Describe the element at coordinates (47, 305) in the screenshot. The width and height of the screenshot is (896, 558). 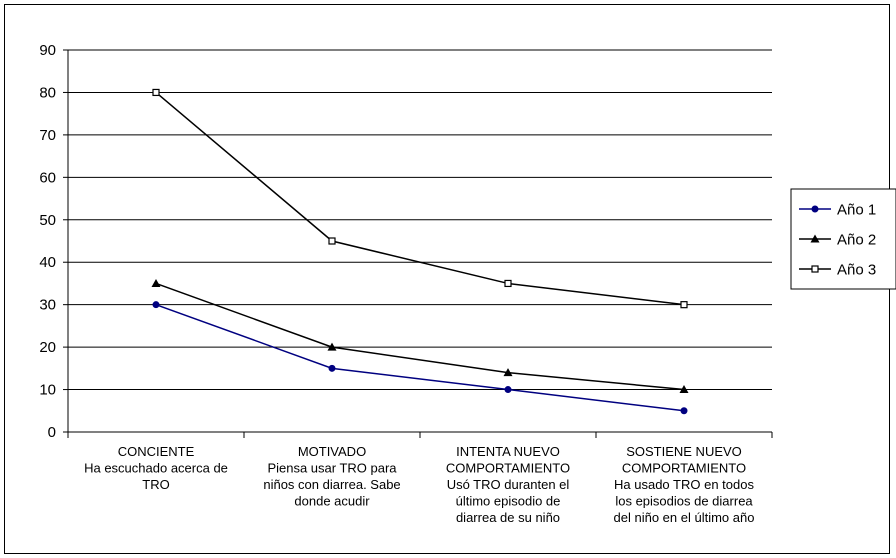
I see `y-tick-label: 30` at that location.